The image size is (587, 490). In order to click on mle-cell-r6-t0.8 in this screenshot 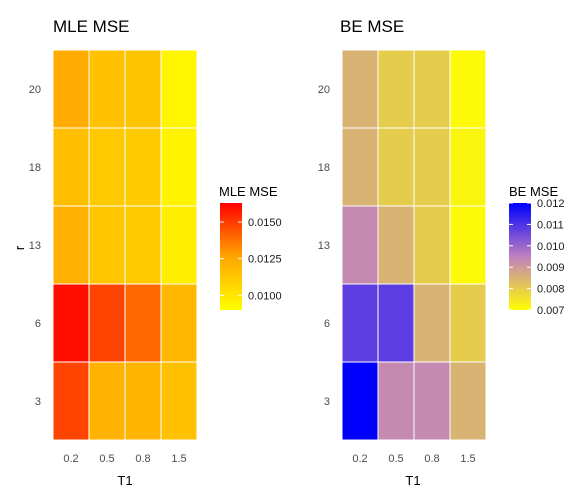, I will do `click(143, 323)`.